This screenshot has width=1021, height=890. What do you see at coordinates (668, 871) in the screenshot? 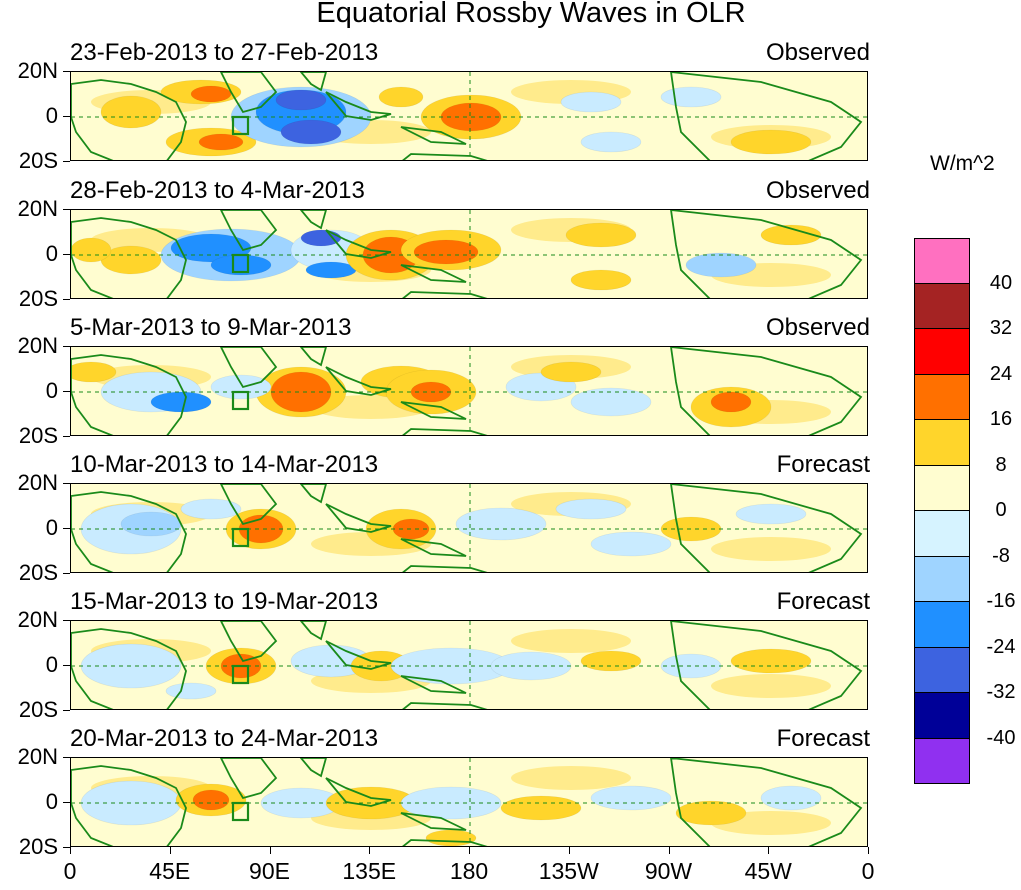
I see `longitude-label: 90W` at bounding box center [668, 871].